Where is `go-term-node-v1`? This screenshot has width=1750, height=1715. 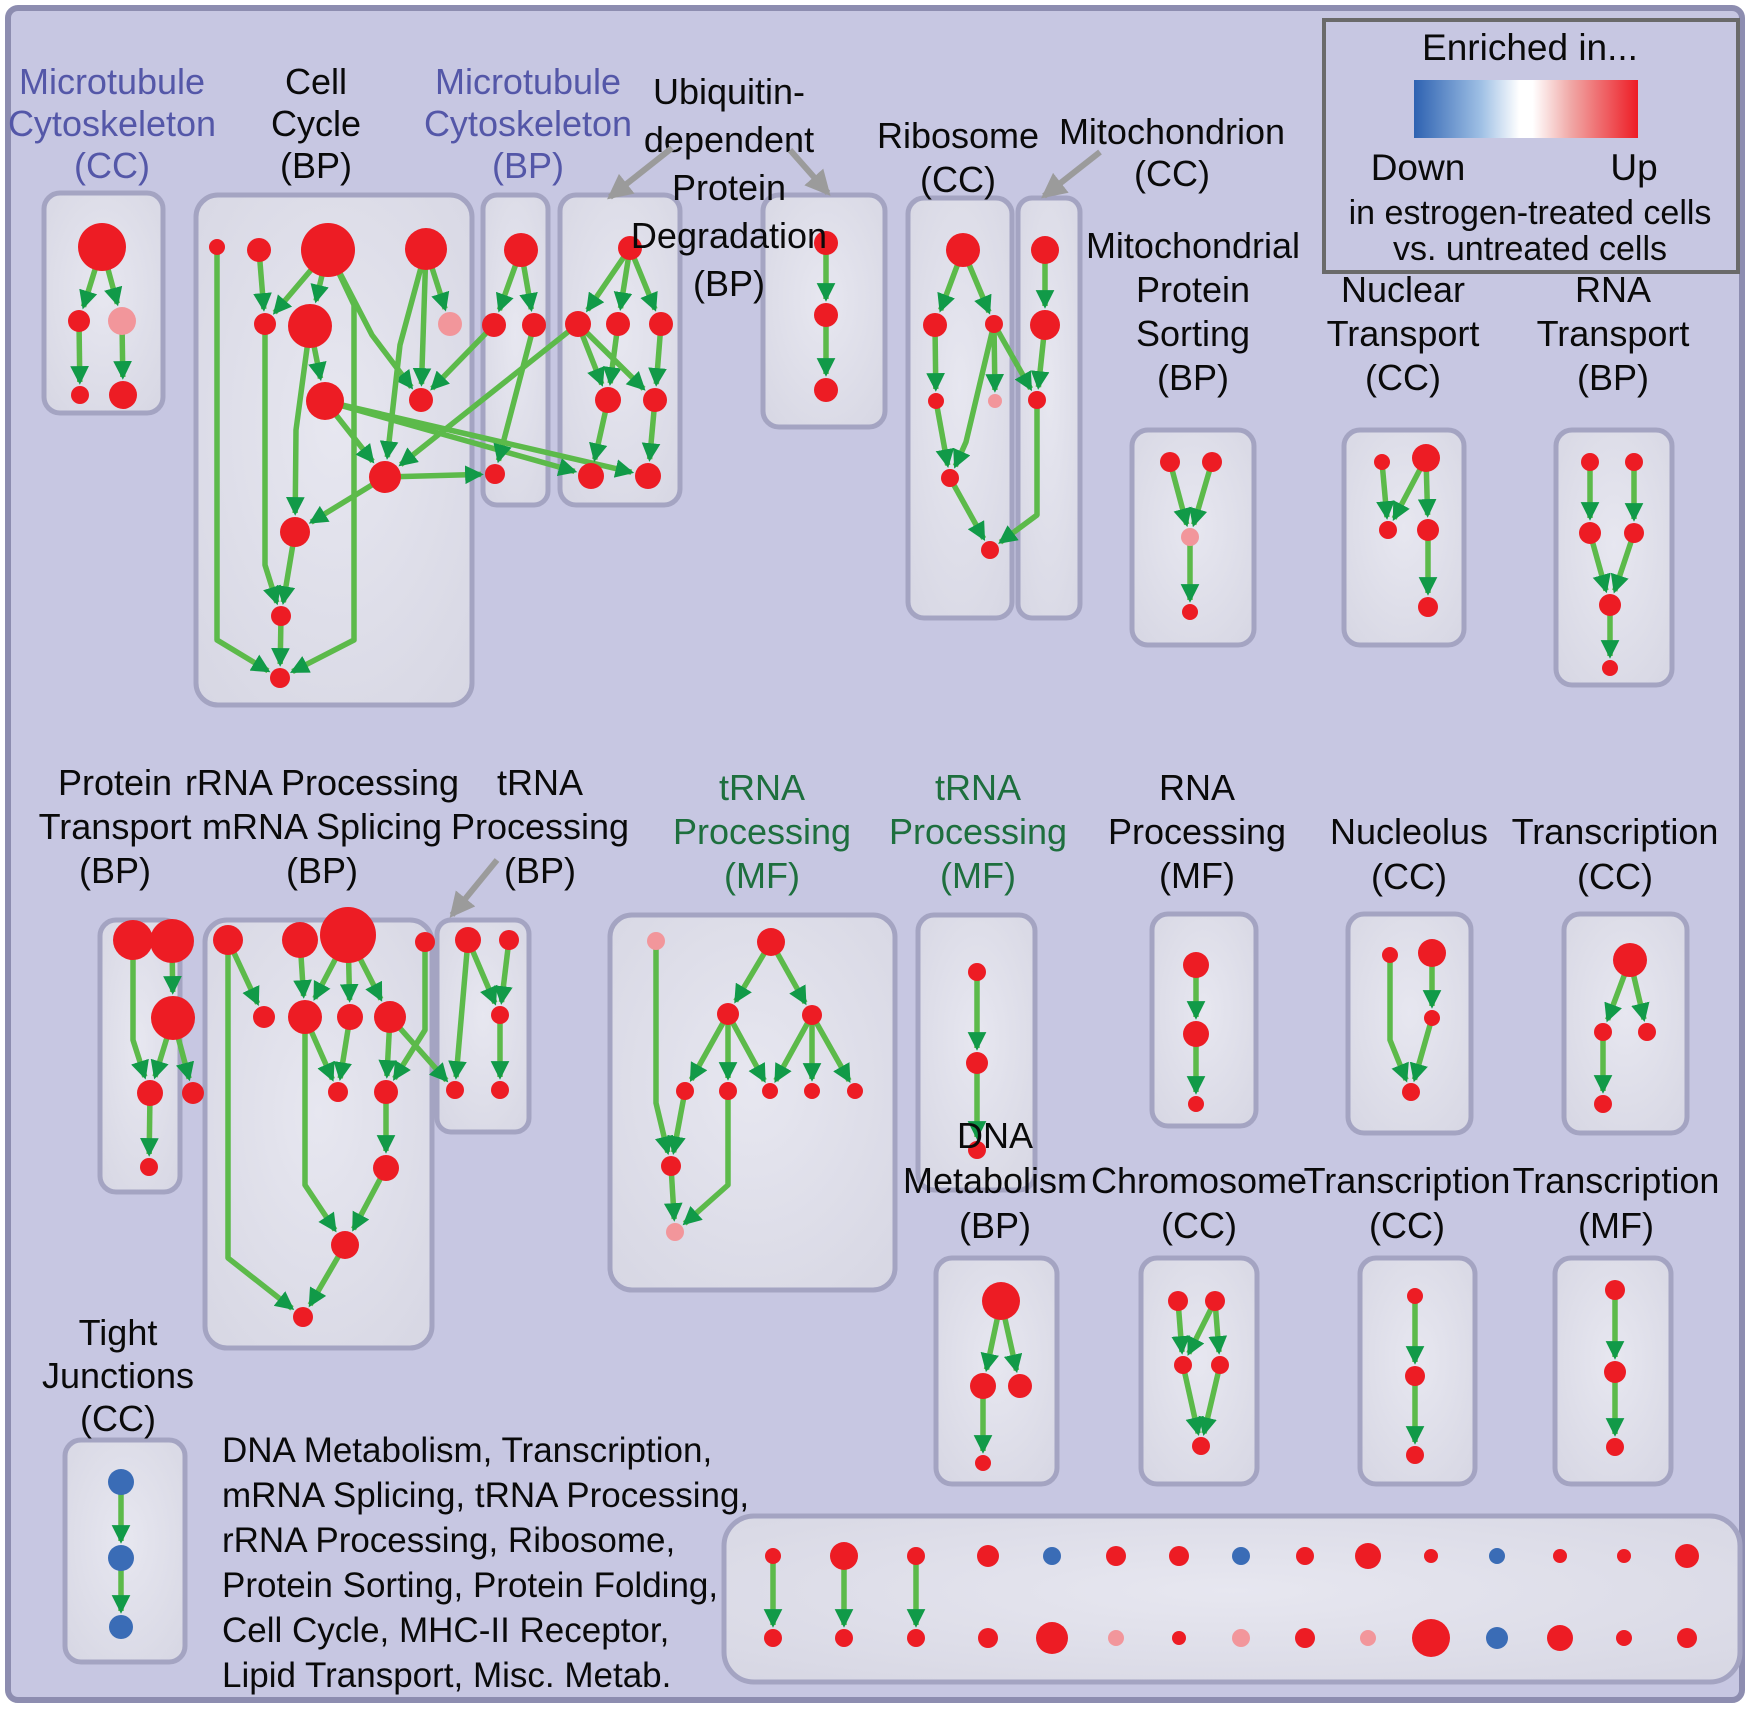
go-term-node-v1 is located at coordinates (1630, 960).